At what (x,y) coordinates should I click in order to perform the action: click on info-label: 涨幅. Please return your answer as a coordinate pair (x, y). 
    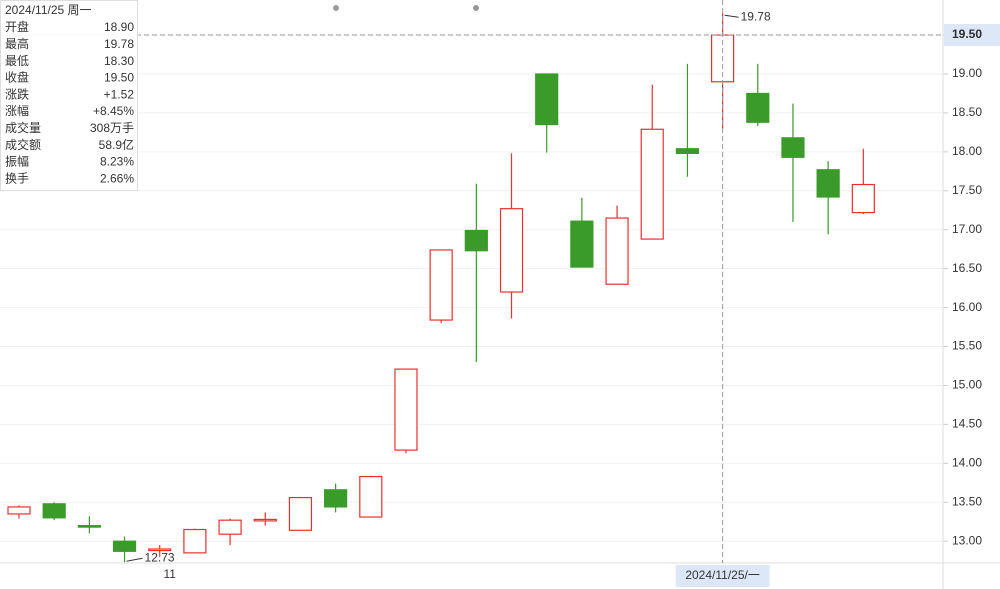
    Looking at the image, I should click on (17, 110).